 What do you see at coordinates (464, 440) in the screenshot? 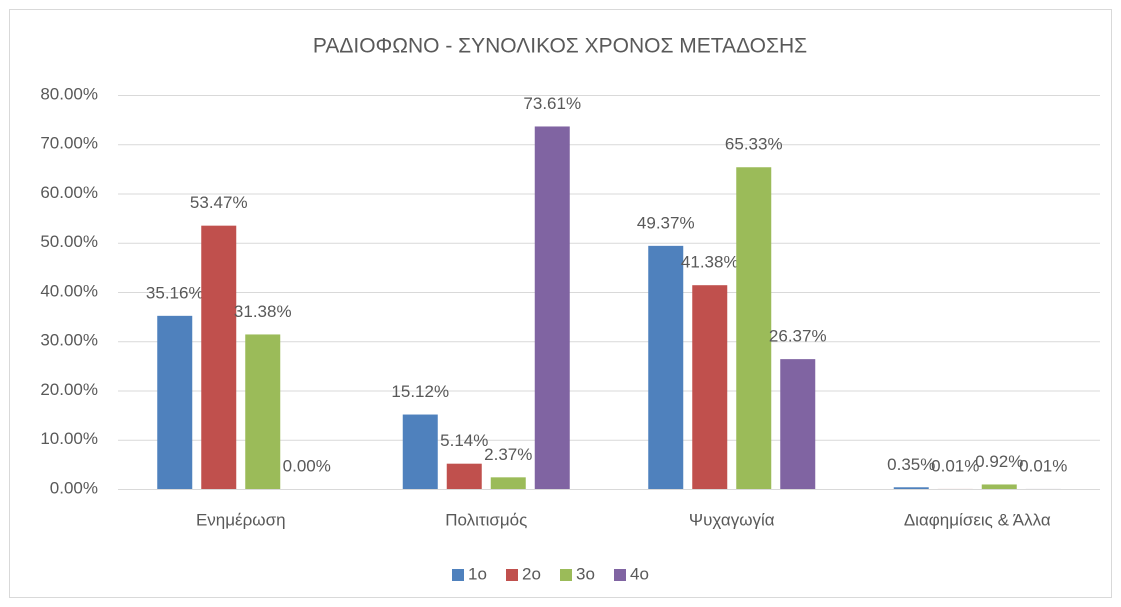
I see `value-label: 5.14%` at bounding box center [464, 440].